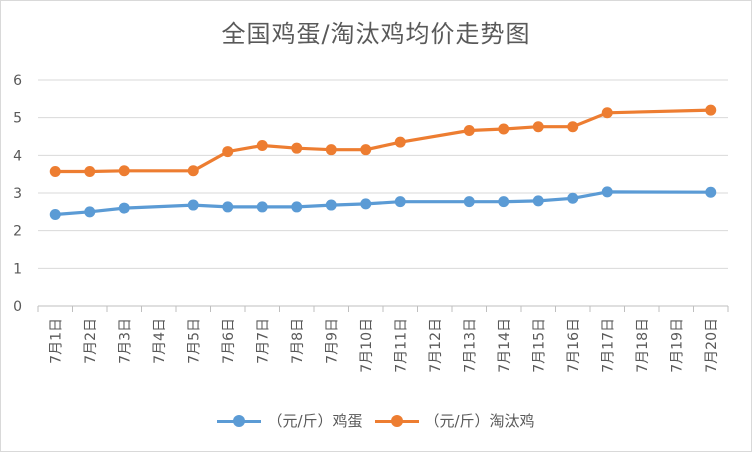 The height and width of the screenshot is (452, 752). I want to click on x-tick-label: 7月8日, so click(298, 341).